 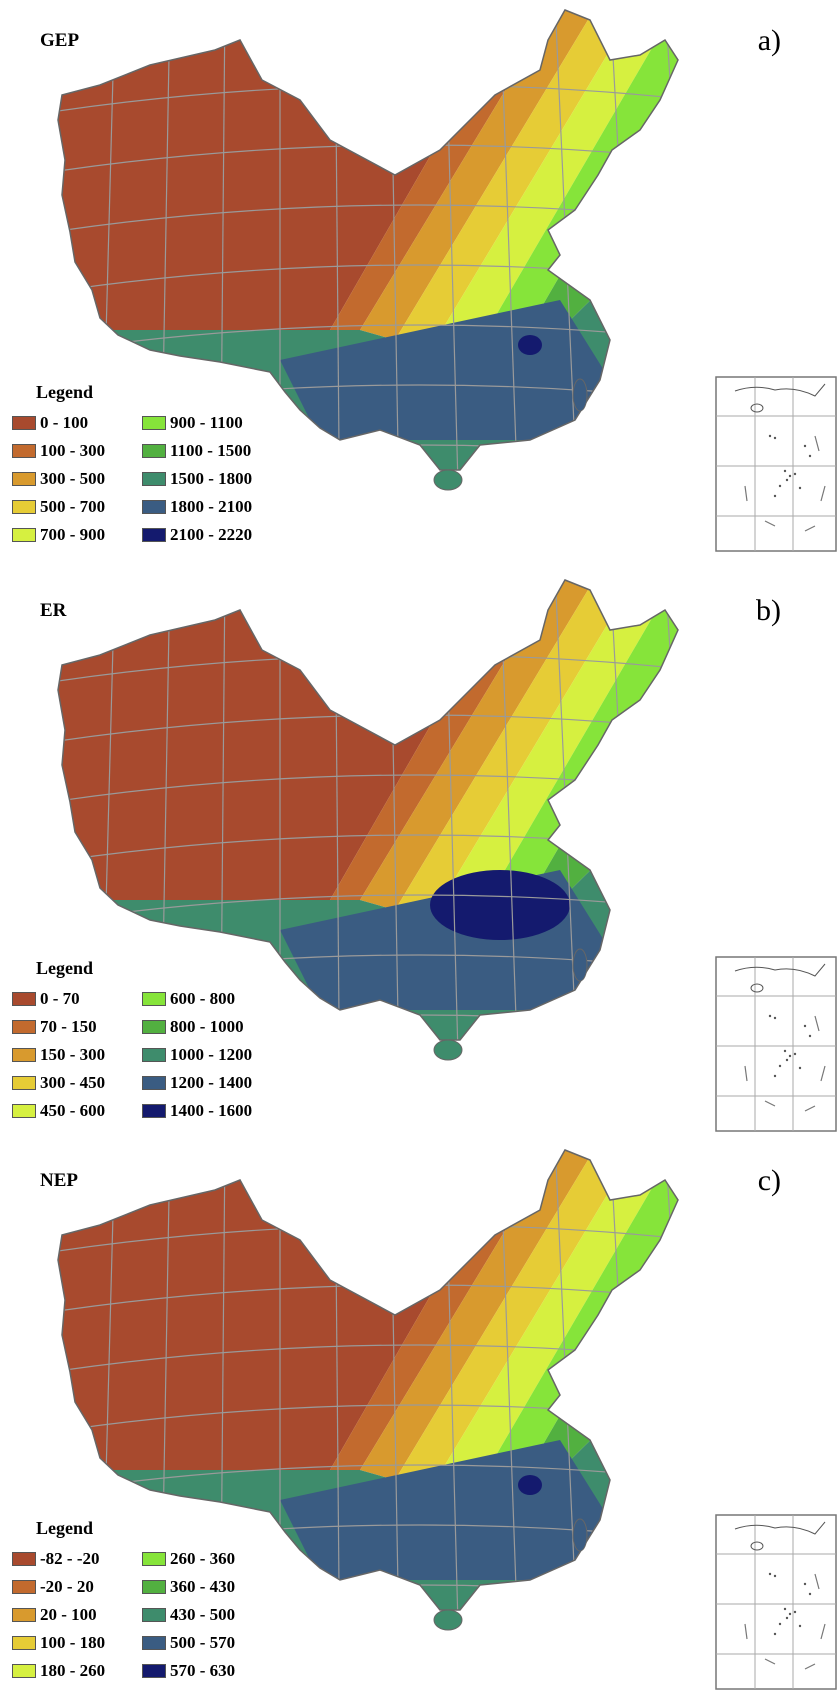 I want to click on legend-item: 1200 - 1400, so click(x=217, y=1083).